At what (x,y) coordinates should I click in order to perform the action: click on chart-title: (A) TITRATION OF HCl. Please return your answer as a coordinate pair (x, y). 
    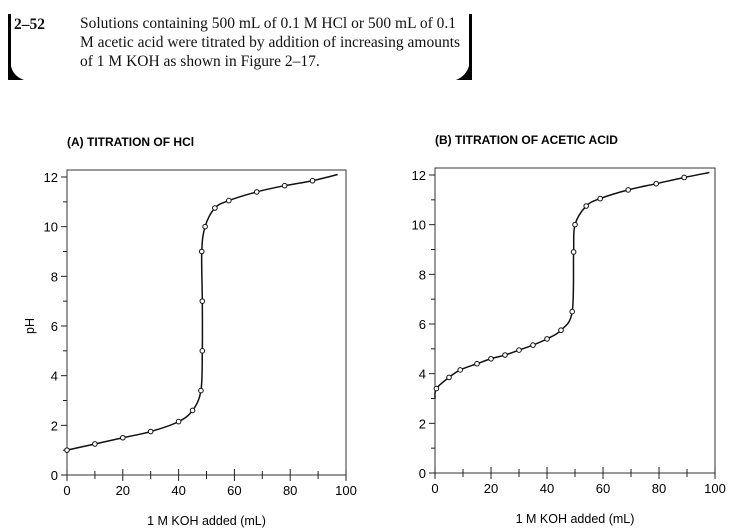
    Looking at the image, I should click on (130, 142).